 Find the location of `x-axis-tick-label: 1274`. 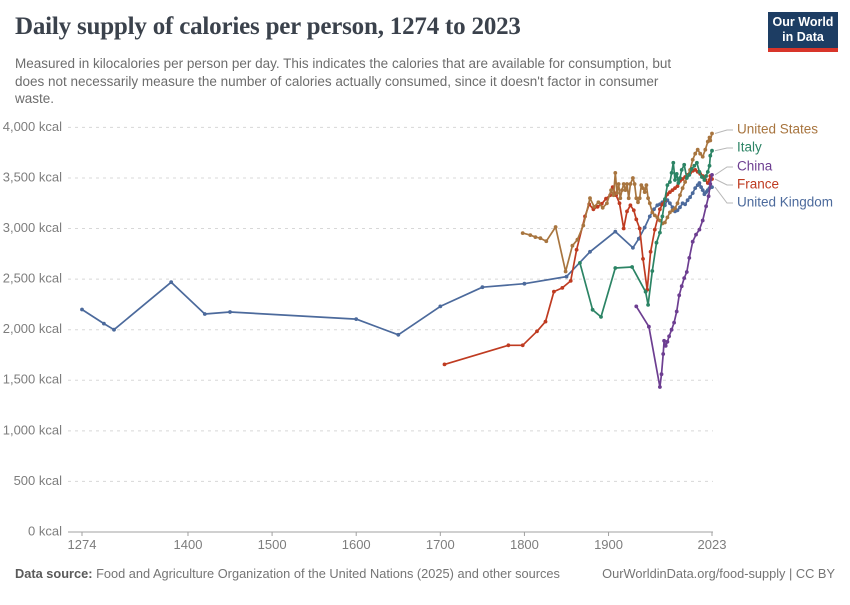

x-axis-tick-label: 1274 is located at coordinates (82, 544).